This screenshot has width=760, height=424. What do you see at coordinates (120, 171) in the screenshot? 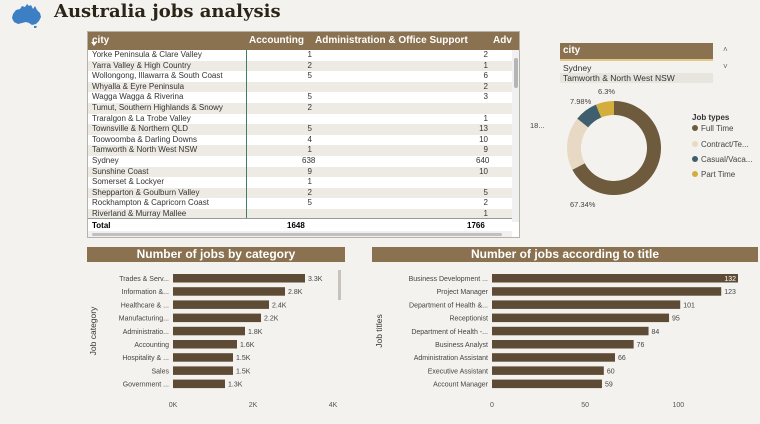
I see `city-cell: Sunshine Coast` at bounding box center [120, 171].